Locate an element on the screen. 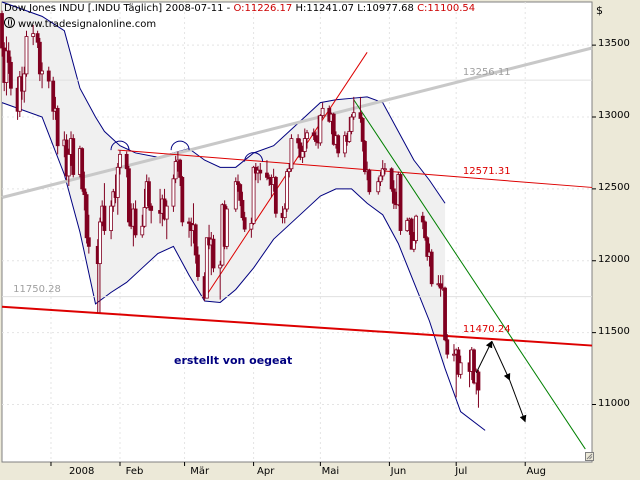 Image resolution: width=640 pixels, height=480 pixels. x-tick-label: Mai is located at coordinates (330, 471).